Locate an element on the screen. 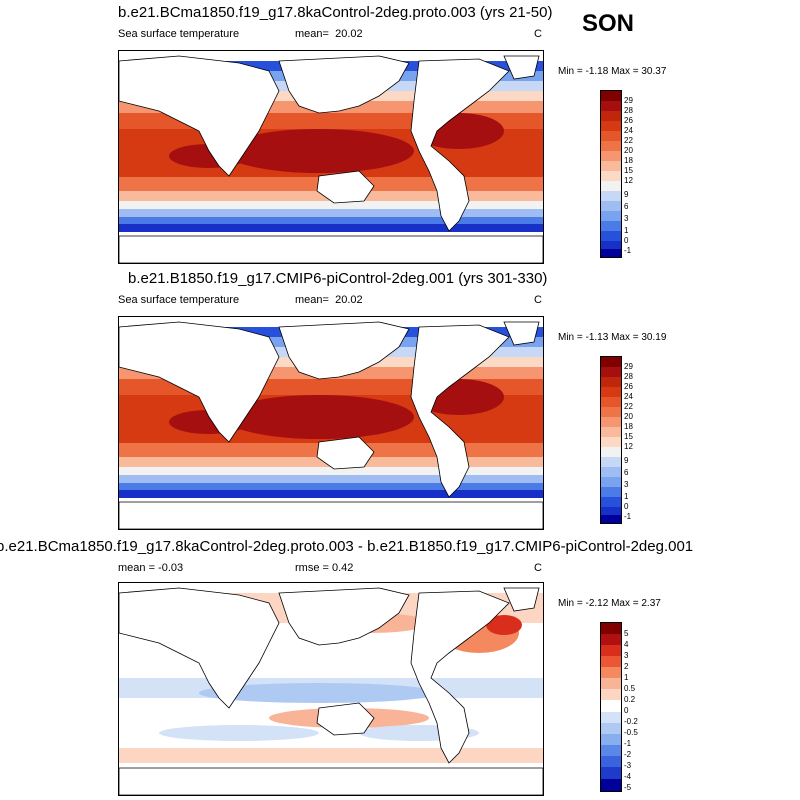 This screenshot has height=800, width=800. panel2-cb-label: 15 is located at coordinates (628, 436).